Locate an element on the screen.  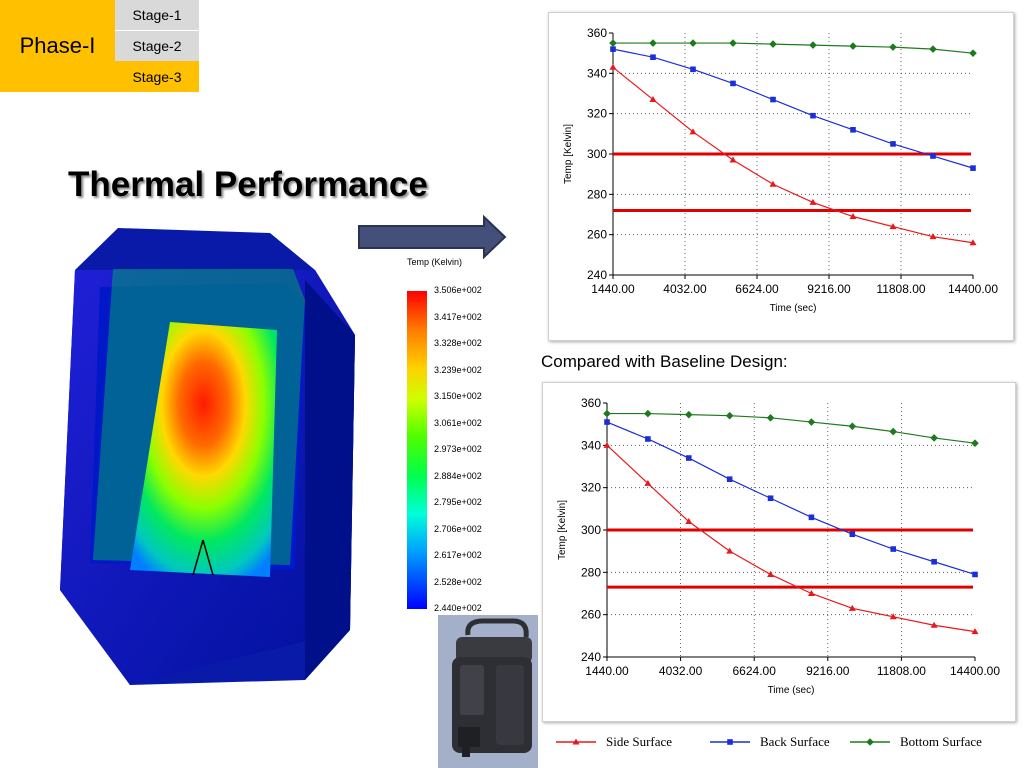
contour-tick-label: 3.417e+002 is located at coordinates (458, 316).